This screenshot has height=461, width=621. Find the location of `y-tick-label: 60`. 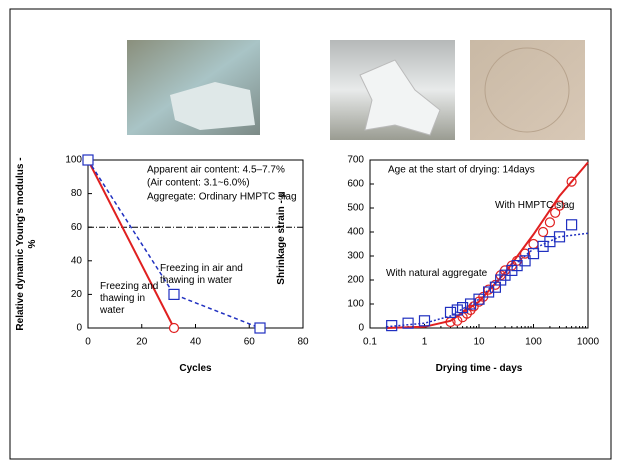

y-tick-label: 60 is located at coordinates (77, 227).